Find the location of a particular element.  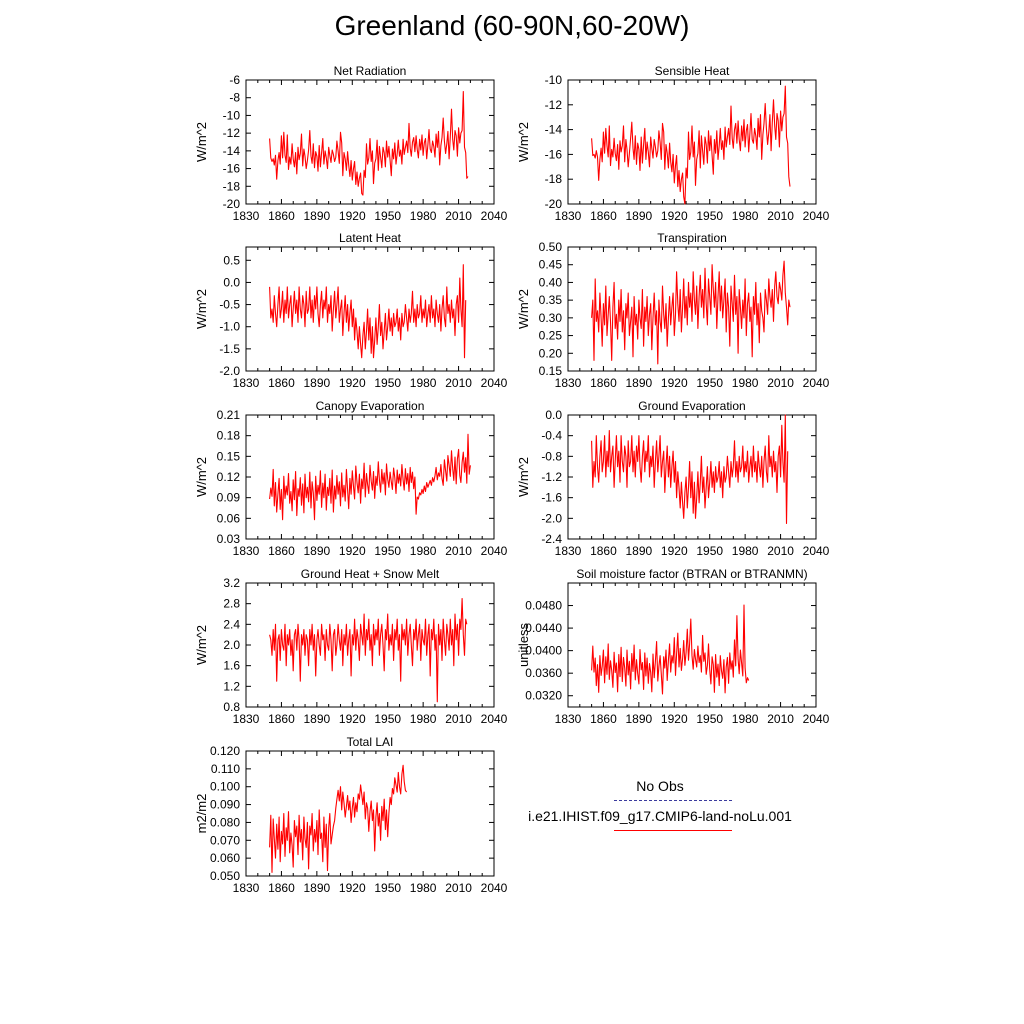

y-tick-label: 1.2 is located at coordinates (231, 686).